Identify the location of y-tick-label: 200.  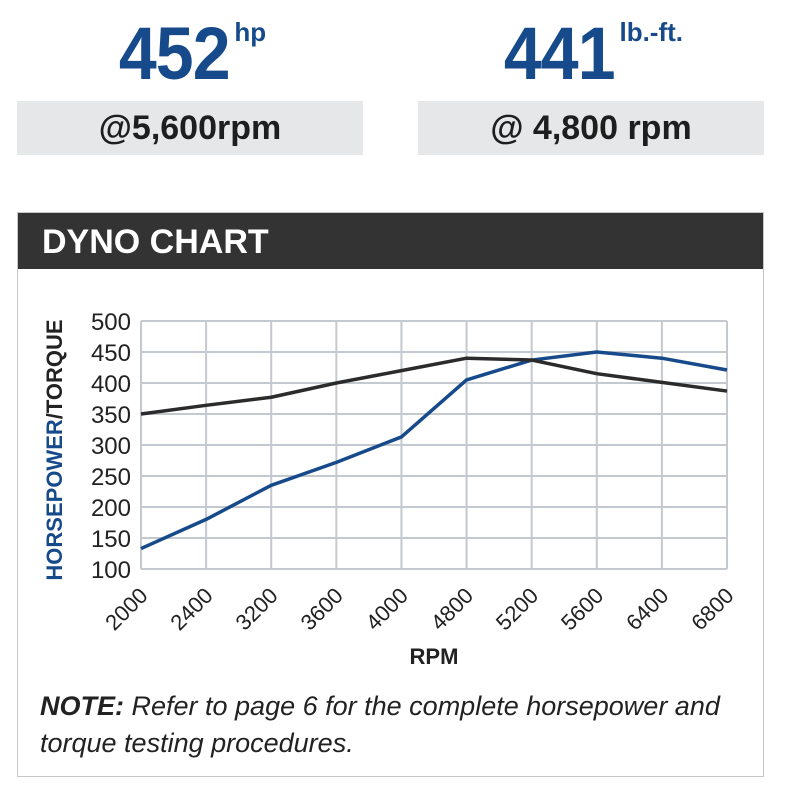
(111, 508).